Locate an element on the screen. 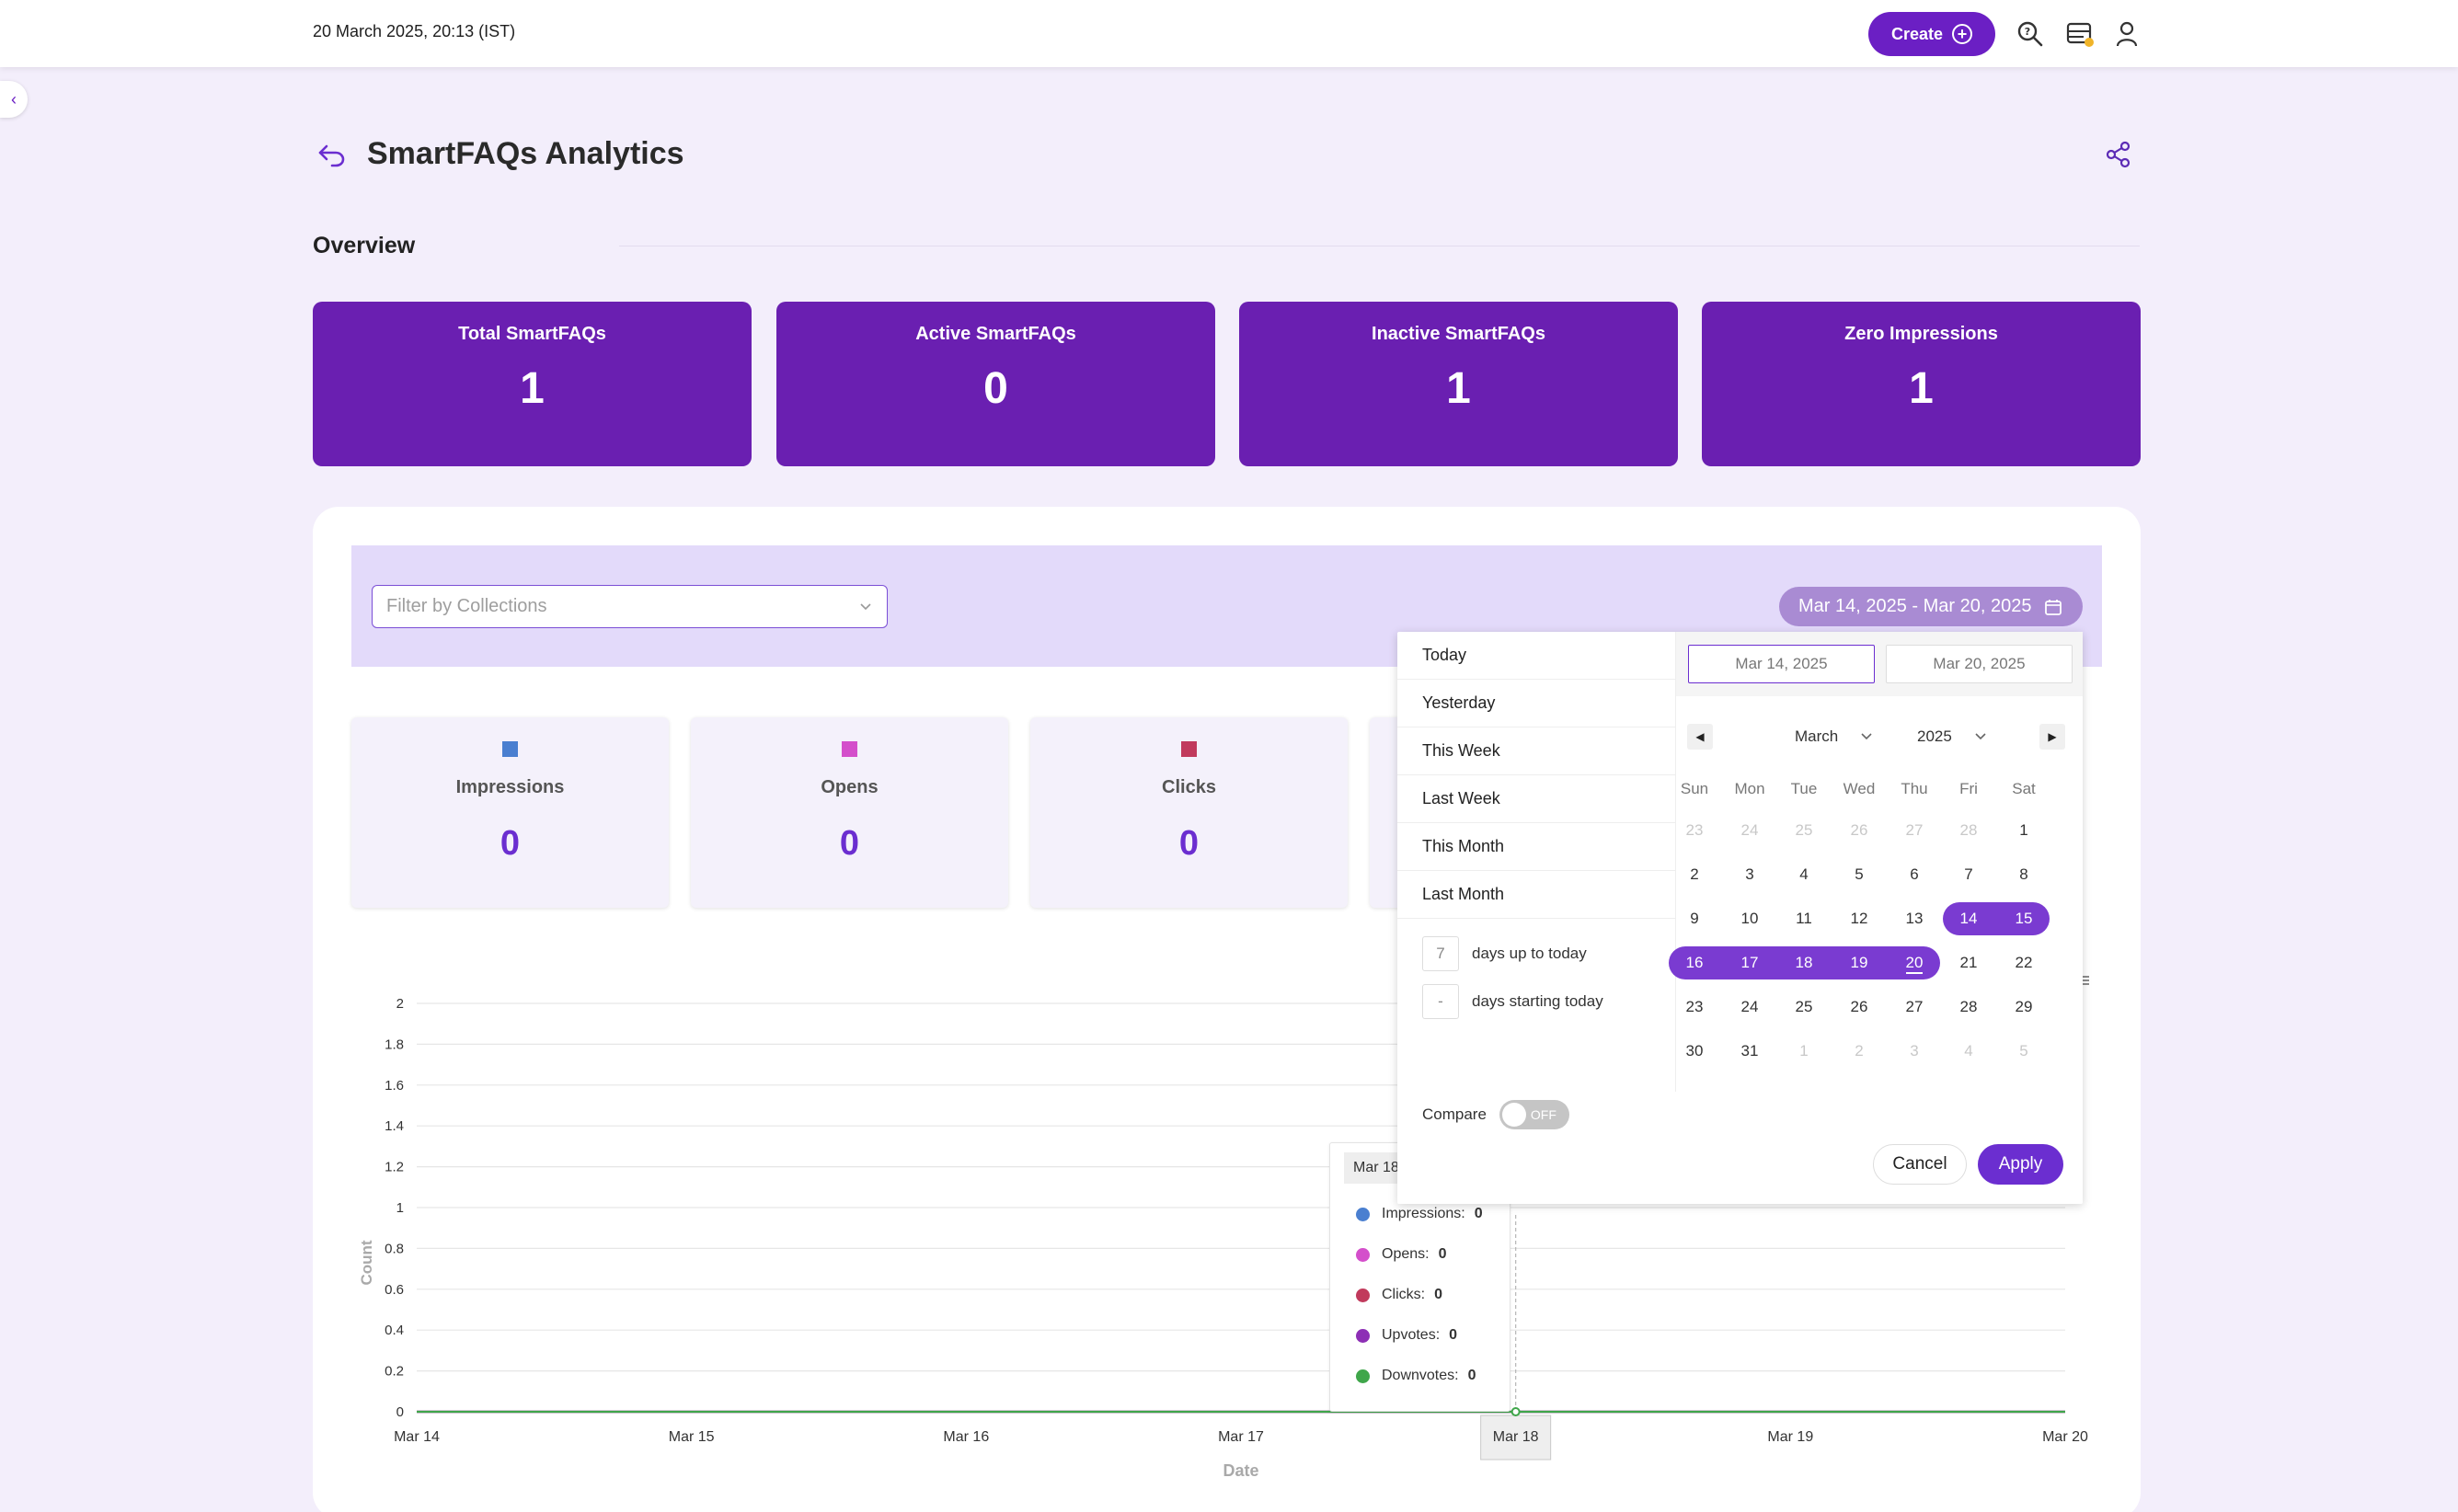 This screenshot has width=2458, height=1512. day-number: 20 is located at coordinates (1914, 964).